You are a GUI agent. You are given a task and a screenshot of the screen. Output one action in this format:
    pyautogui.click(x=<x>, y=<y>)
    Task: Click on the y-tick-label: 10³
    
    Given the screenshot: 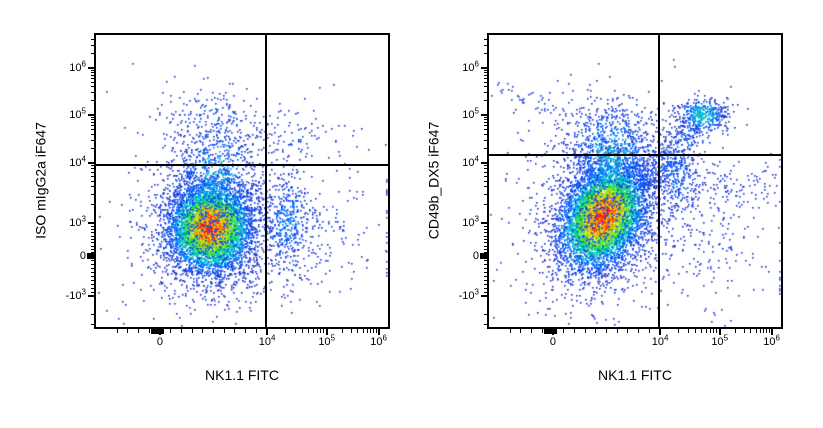 What is the action you would take?
    pyautogui.click(x=77, y=222)
    